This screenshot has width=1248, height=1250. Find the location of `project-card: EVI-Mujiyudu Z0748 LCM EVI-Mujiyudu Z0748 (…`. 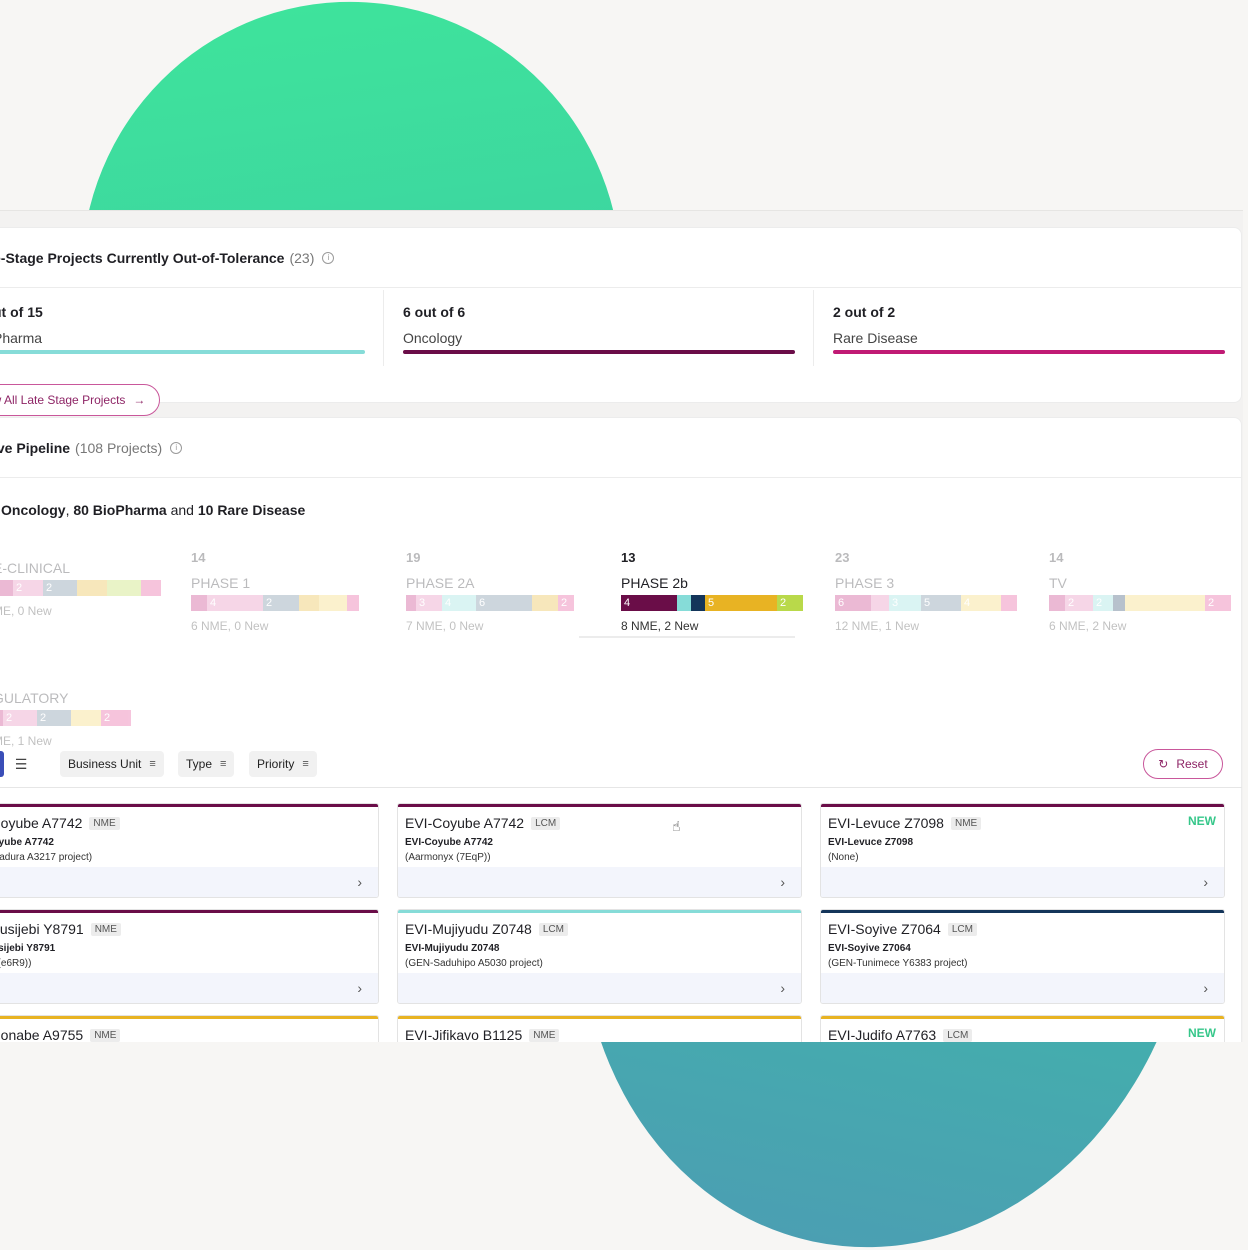

project-card: EVI-Mujiyudu Z0748 LCM EVI-Mujiyudu Z0748 (… is located at coordinates (599, 956).